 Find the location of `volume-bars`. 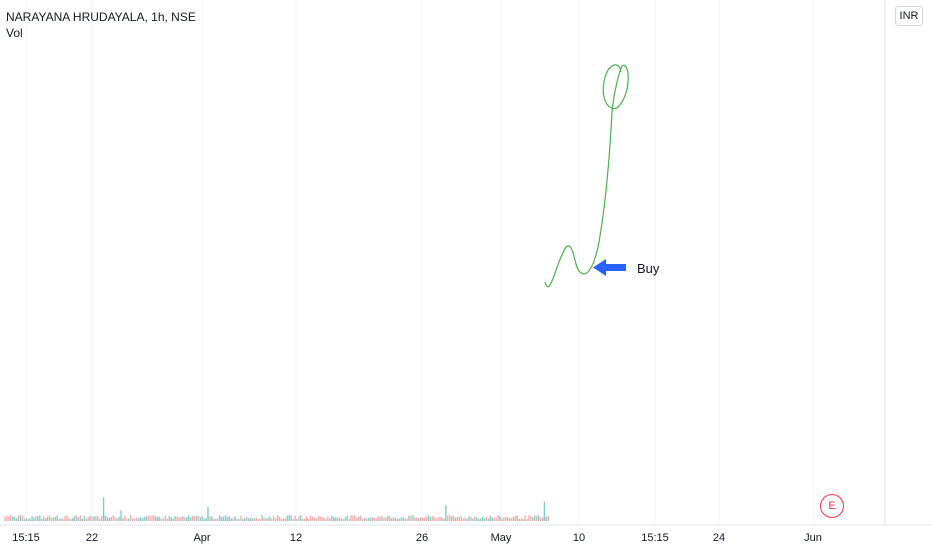

volume-bars is located at coordinates (276, 509).